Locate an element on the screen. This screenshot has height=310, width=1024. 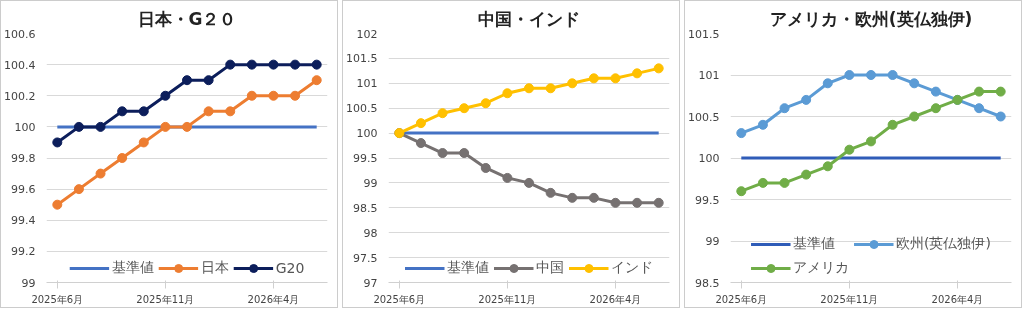
y-tick-label: 100.4 is located at coordinates (20, 65).